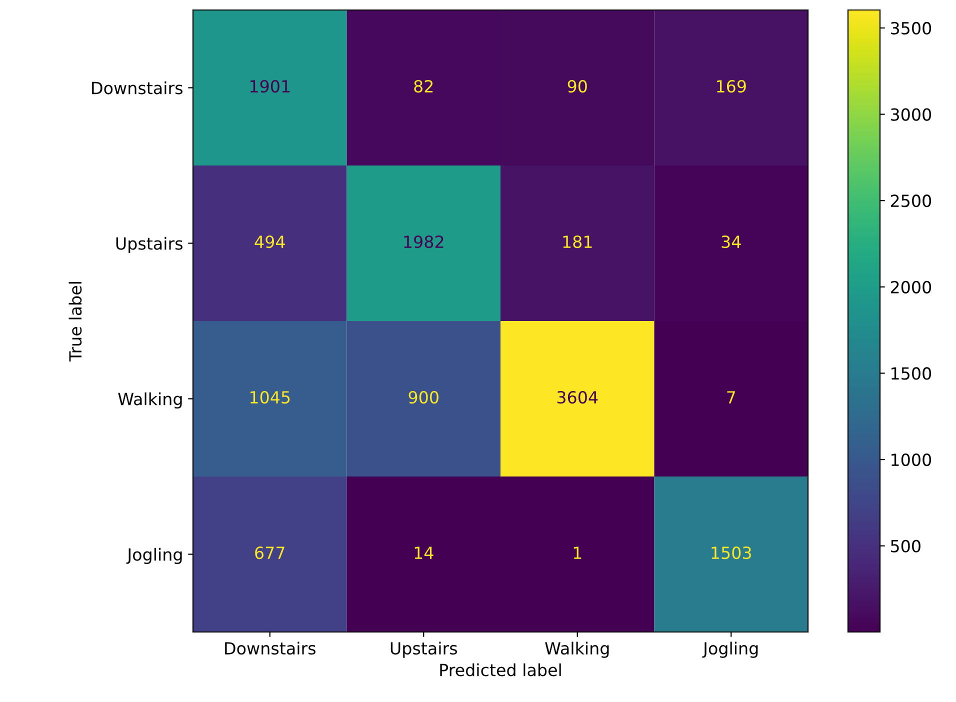  Describe the element at coordinates (149, 245) in the screenshot. I see `y-tick-label: Upstairs` at that location.